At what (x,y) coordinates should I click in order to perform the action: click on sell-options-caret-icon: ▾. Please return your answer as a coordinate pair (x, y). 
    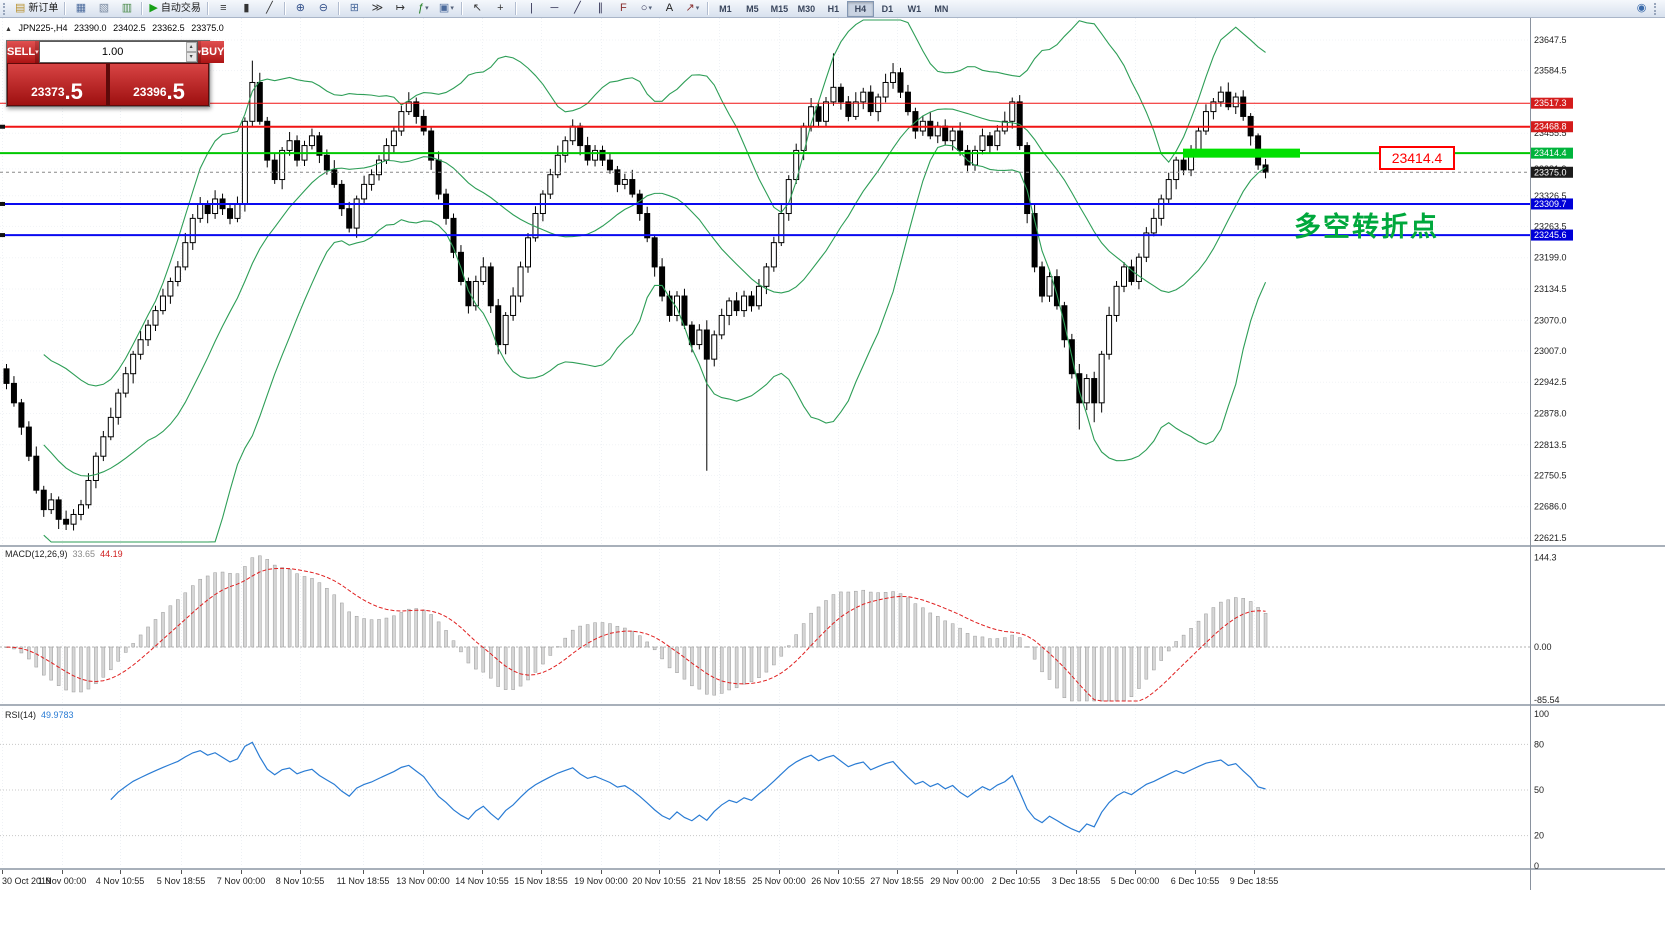
    Looking at the image, I should click on (37, 52).